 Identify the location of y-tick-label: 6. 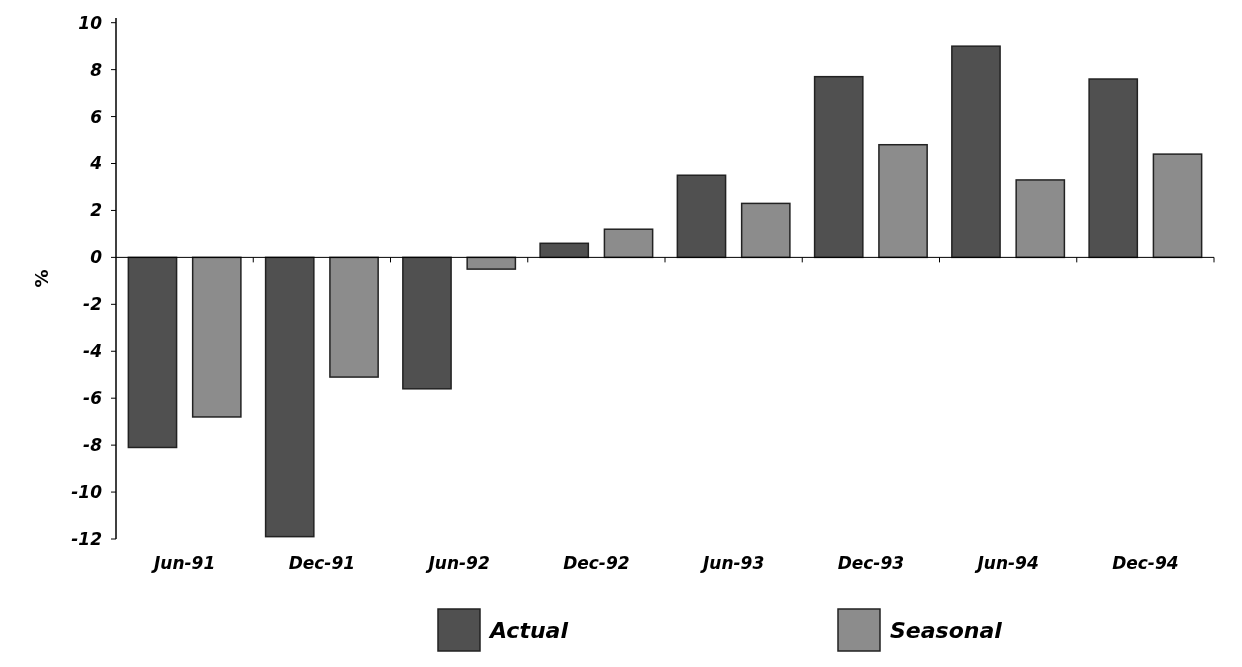
(96, 116).